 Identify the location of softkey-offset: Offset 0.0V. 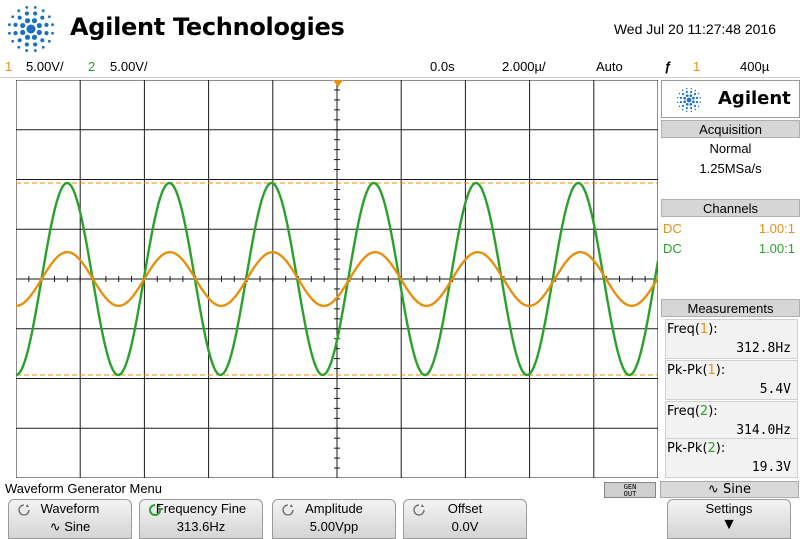
(465, 519).